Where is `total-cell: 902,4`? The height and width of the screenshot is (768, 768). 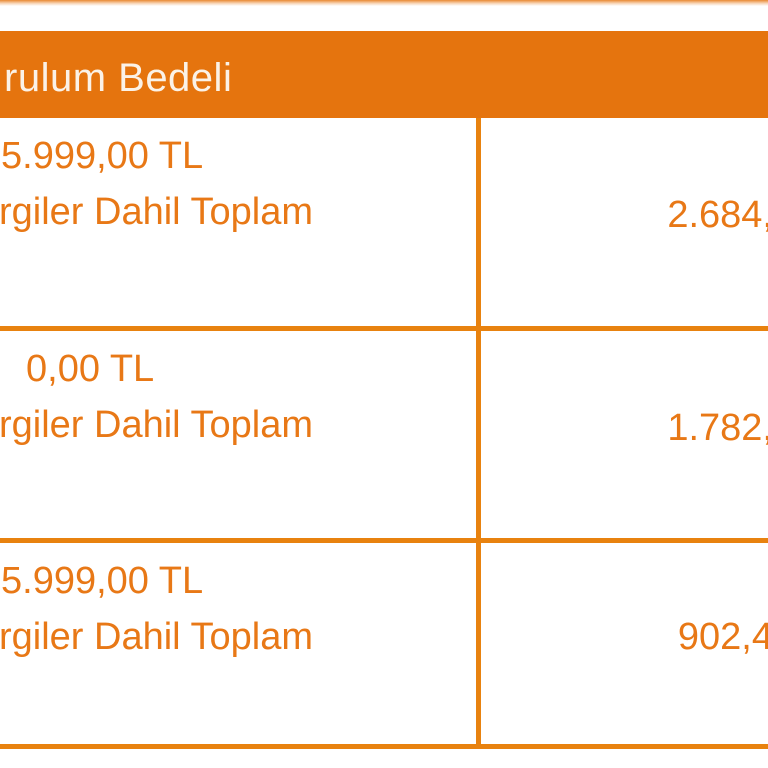 total-cell: 902,4 is located at coordinates (624, 643).